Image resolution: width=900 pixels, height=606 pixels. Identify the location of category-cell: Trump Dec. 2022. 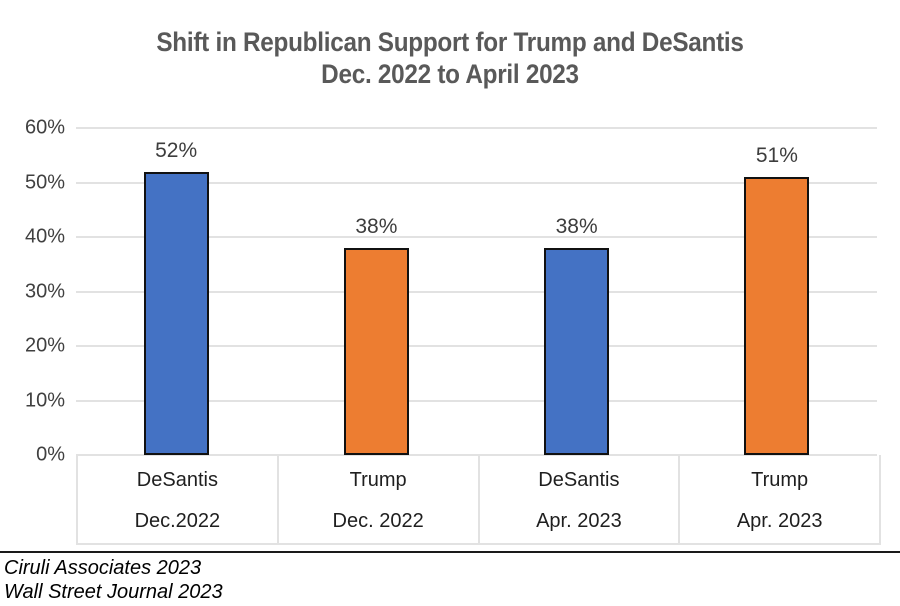
(379, 499).